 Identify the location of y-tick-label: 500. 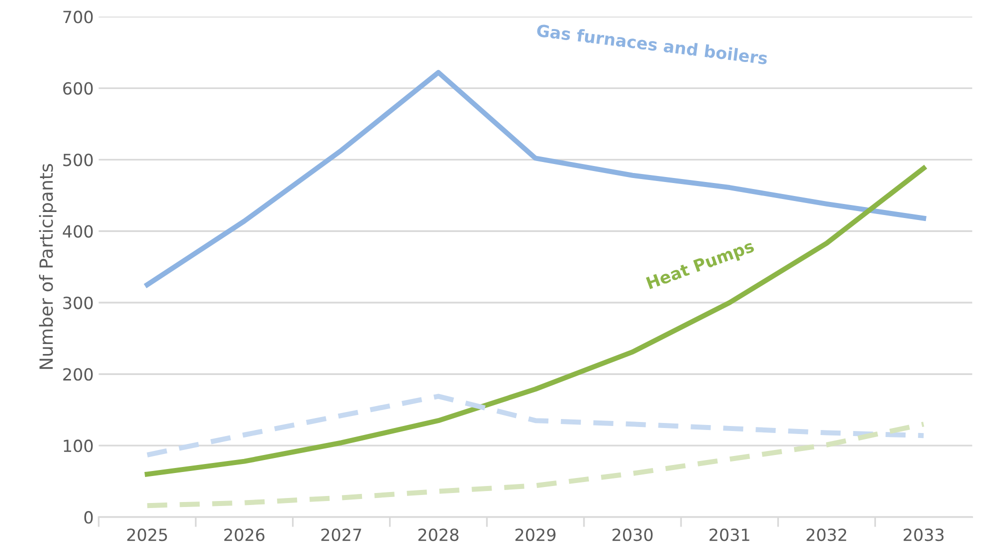
(78, 160).